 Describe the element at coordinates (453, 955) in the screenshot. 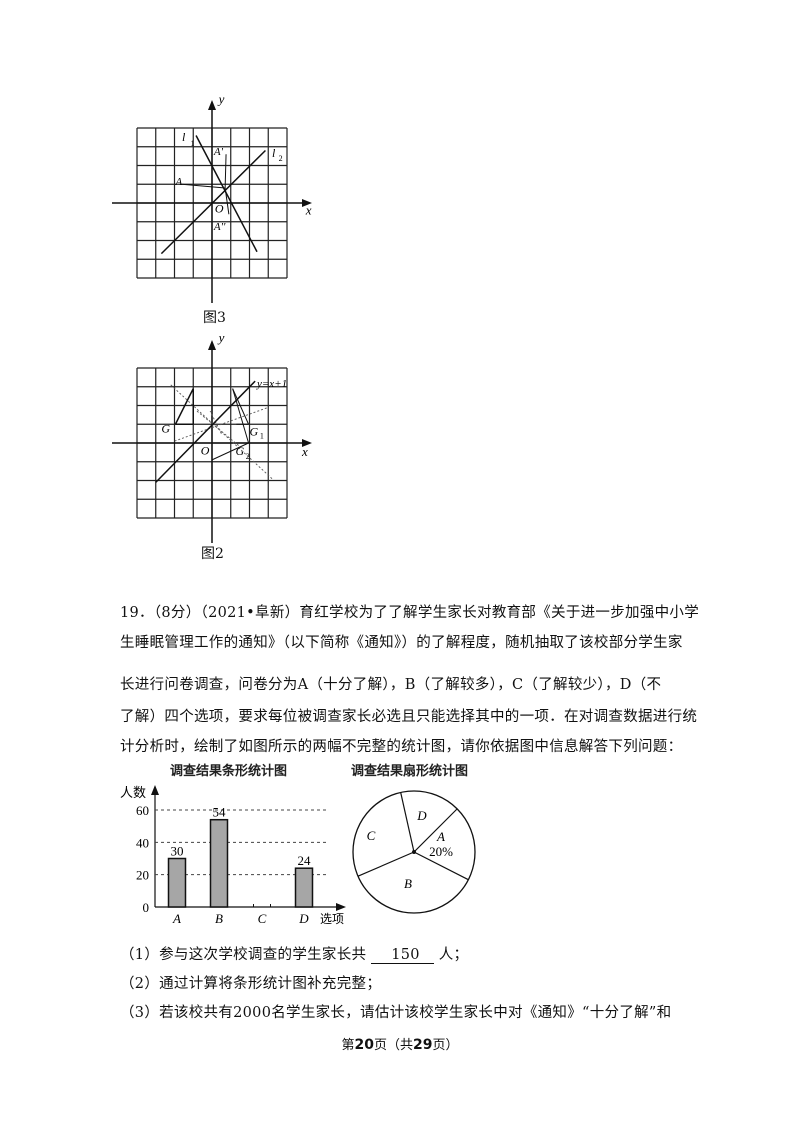

I see `sub-question-1-suffix: 人；` at that location.